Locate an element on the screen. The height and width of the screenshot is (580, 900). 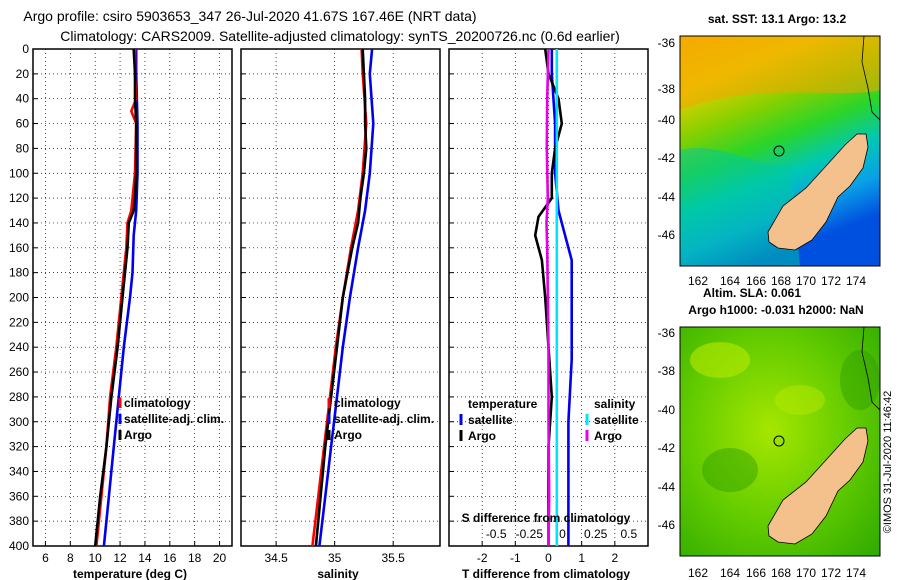
x-tick-label: 1 is located at coordinates (581, 558).